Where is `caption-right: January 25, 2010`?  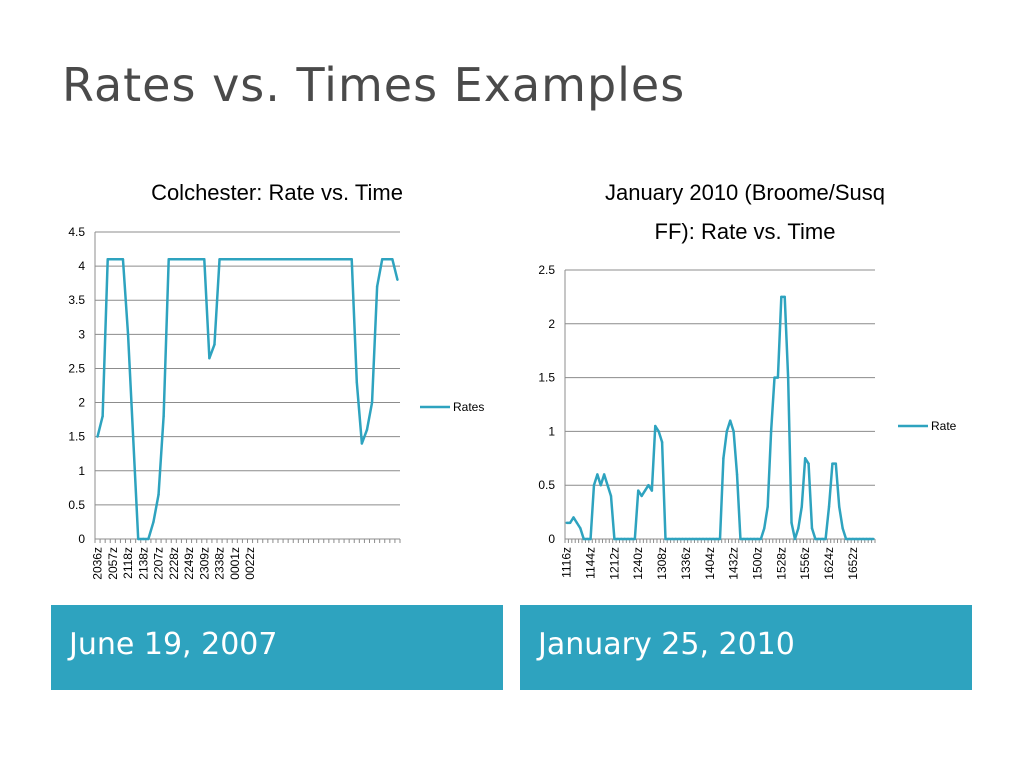
caption-right: January 25, 2010 is located at coordinates (746, 647).